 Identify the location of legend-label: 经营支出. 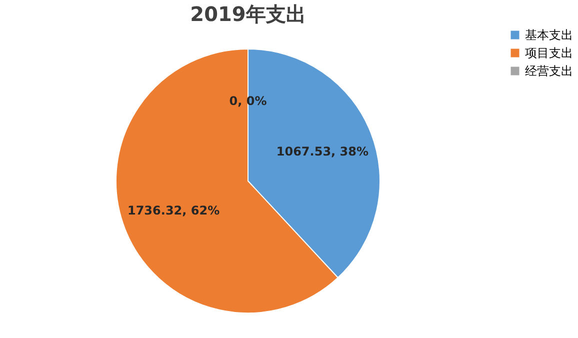
(549, 71).